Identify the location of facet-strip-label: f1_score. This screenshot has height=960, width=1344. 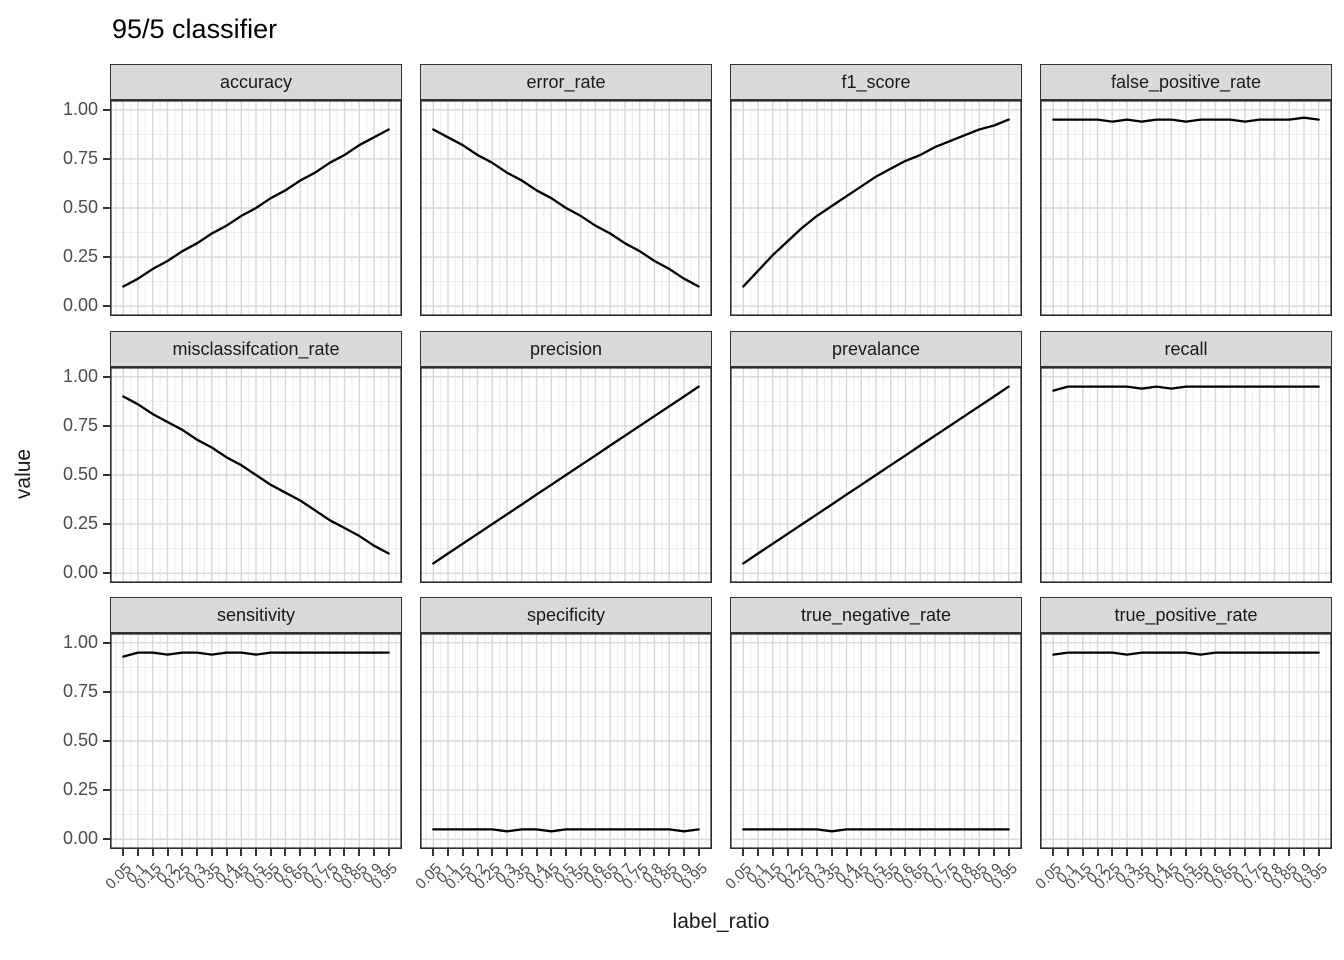
(876, 81).